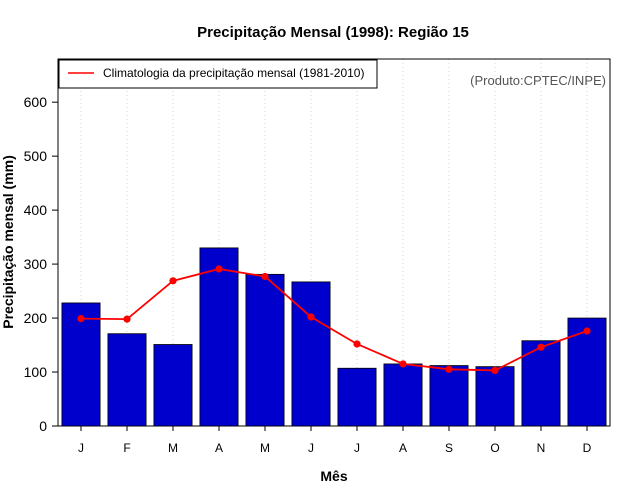  I want to click on legend-box, so click(218, 74).